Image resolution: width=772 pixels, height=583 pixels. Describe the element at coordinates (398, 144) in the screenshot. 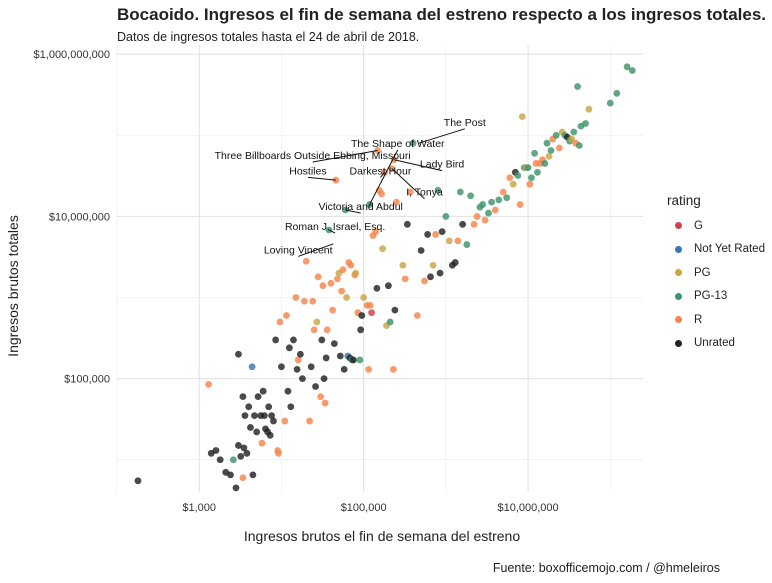

I see `annotation-label: The Shape of Water` at that location.